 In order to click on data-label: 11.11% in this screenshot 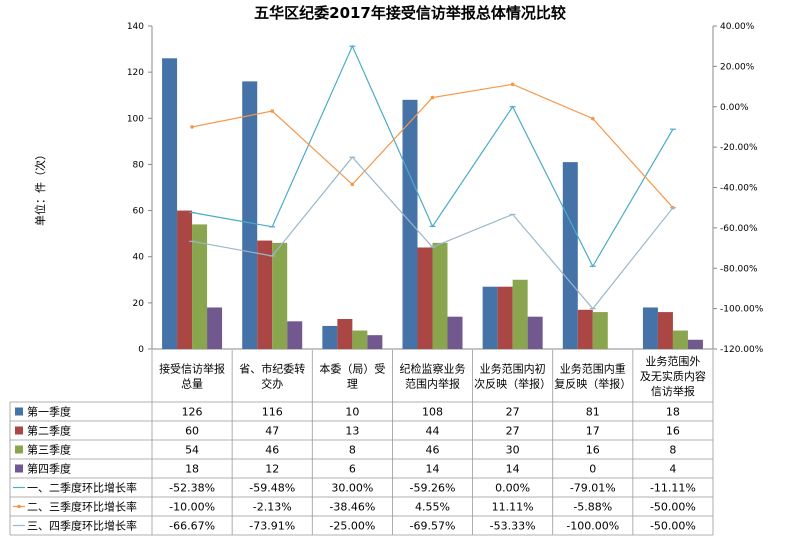, I will do `click(513, 507)`.